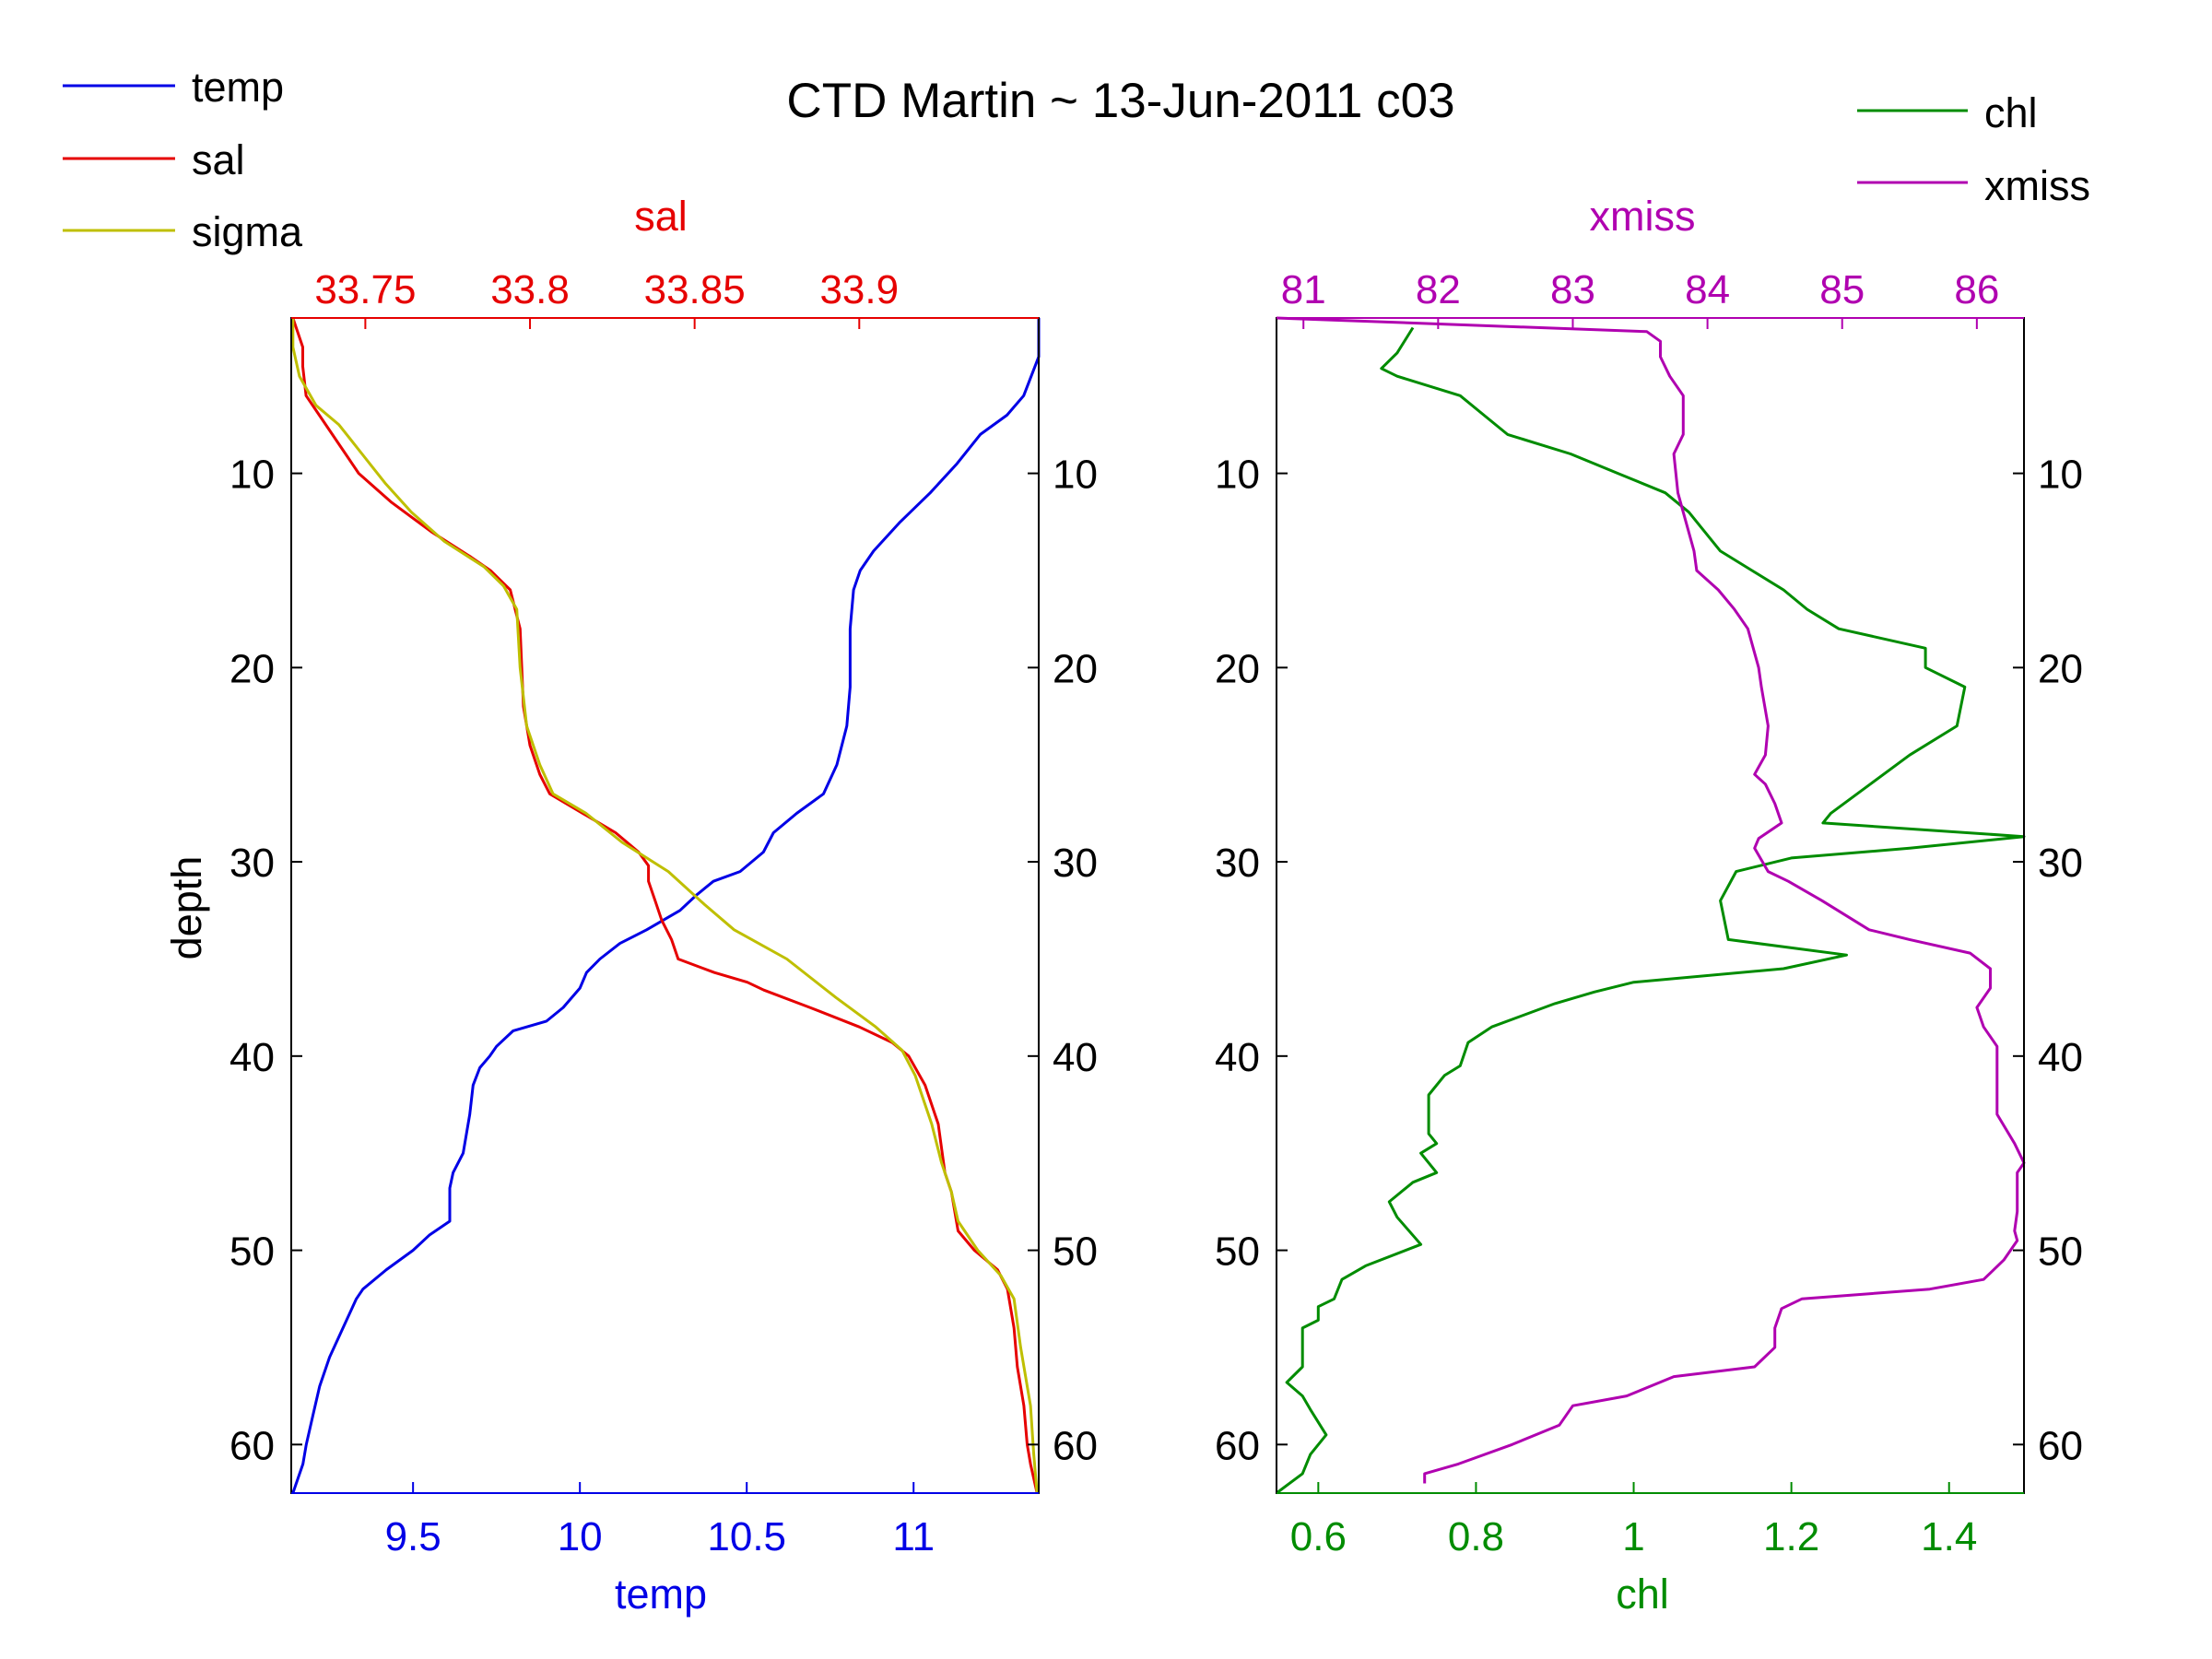 The height and width of the screenshot is (1659, 2212). I want to click on bottom-tick-label: 10.5, so click(746, 1536).